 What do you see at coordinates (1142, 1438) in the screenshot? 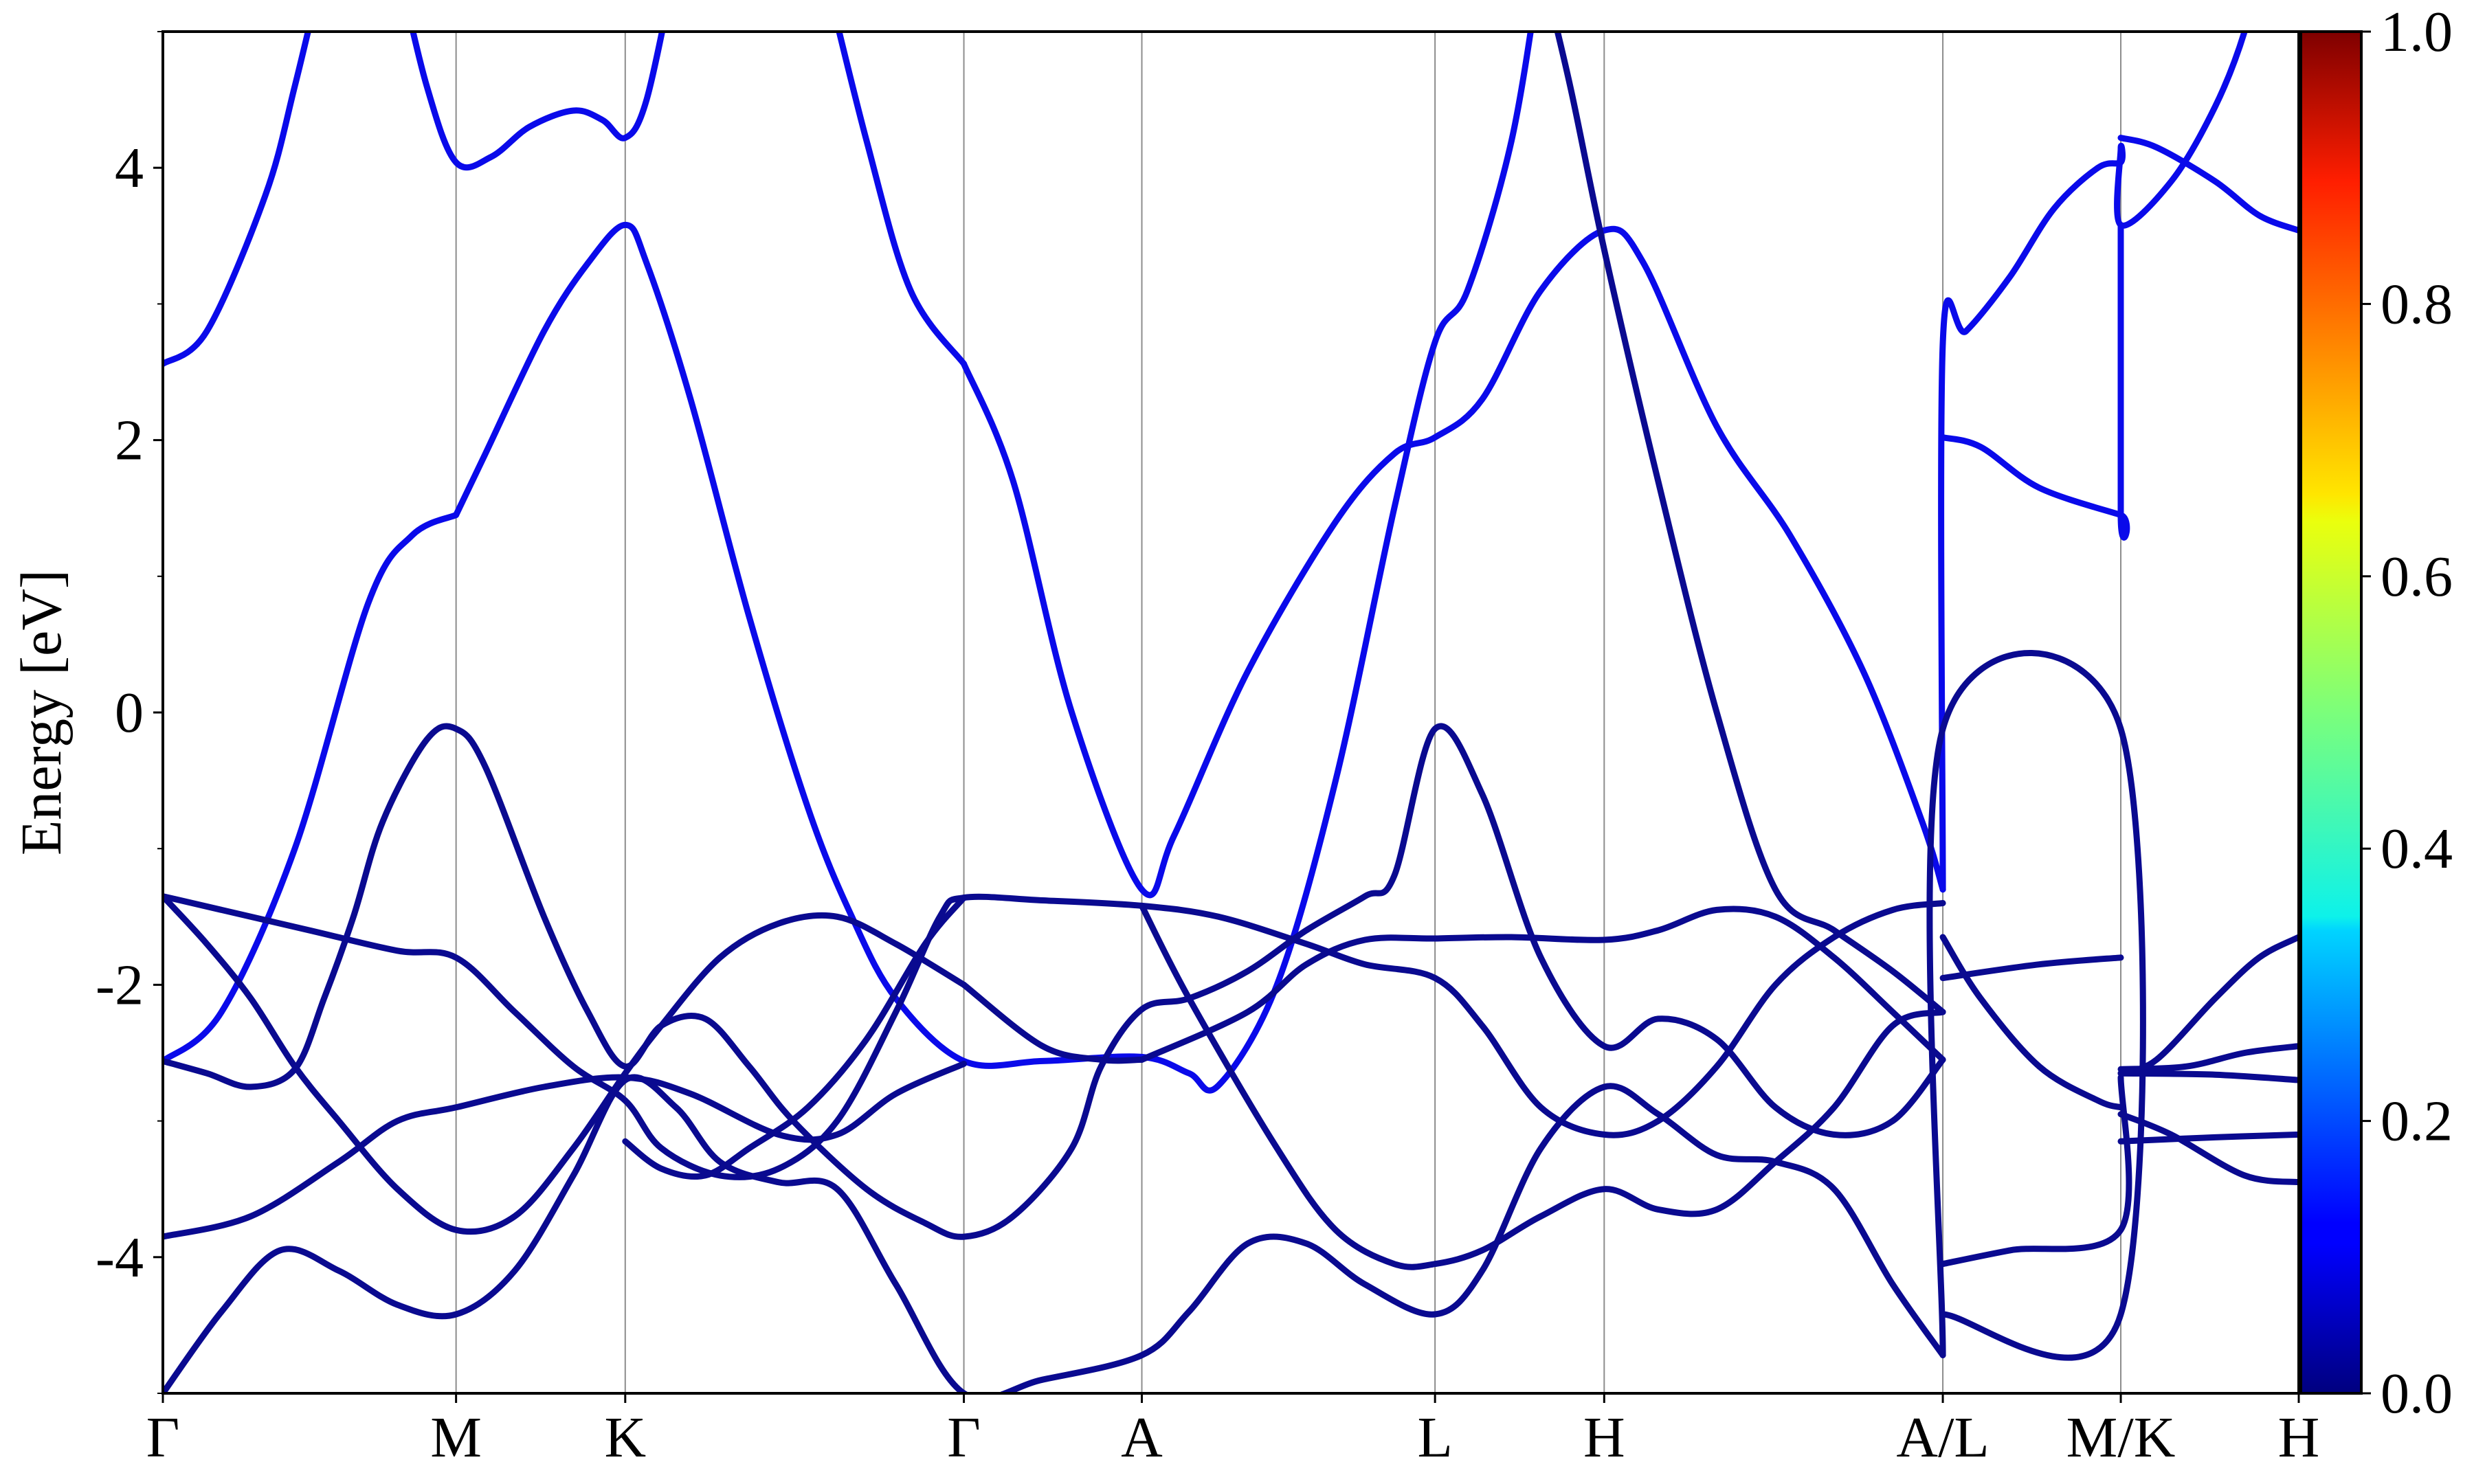
I see `x-tick-label: A` at bounding box center [1142, 1438].